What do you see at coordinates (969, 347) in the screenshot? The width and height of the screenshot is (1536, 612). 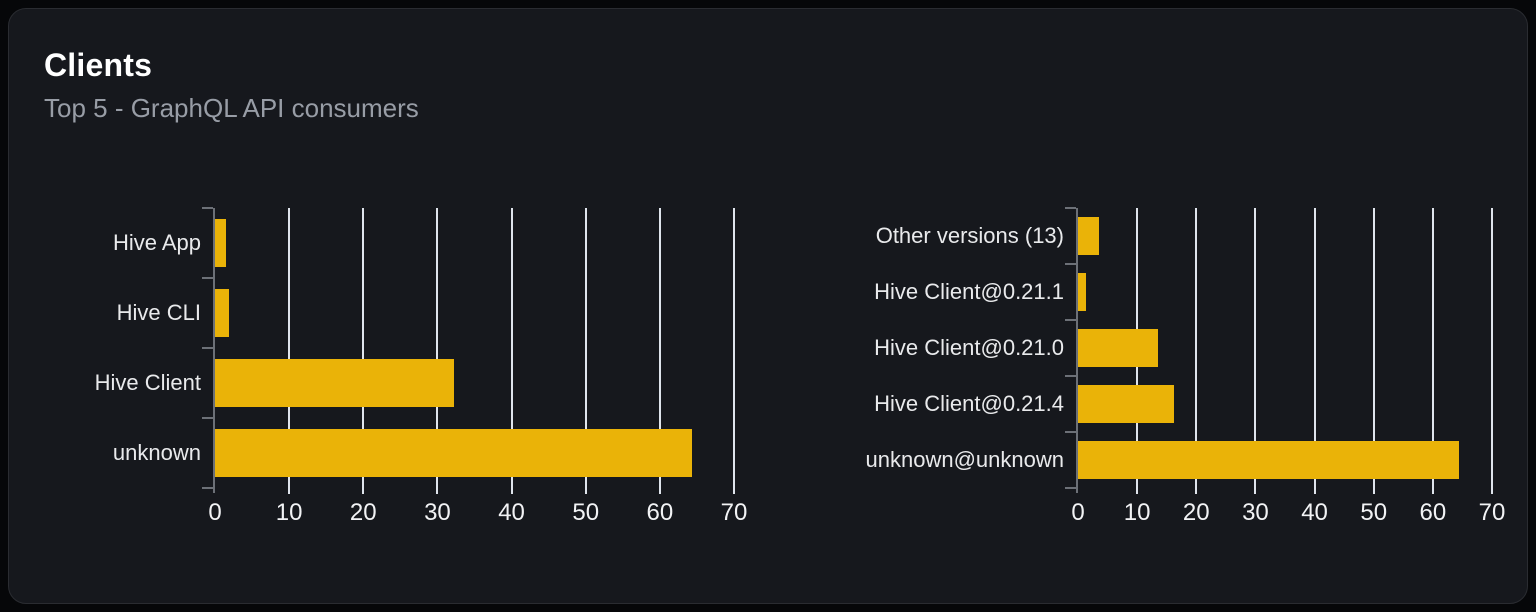 I see `category-label-hive-client-0-21-0: Hive Client@0.21.0` at bounding box center [969, 347].